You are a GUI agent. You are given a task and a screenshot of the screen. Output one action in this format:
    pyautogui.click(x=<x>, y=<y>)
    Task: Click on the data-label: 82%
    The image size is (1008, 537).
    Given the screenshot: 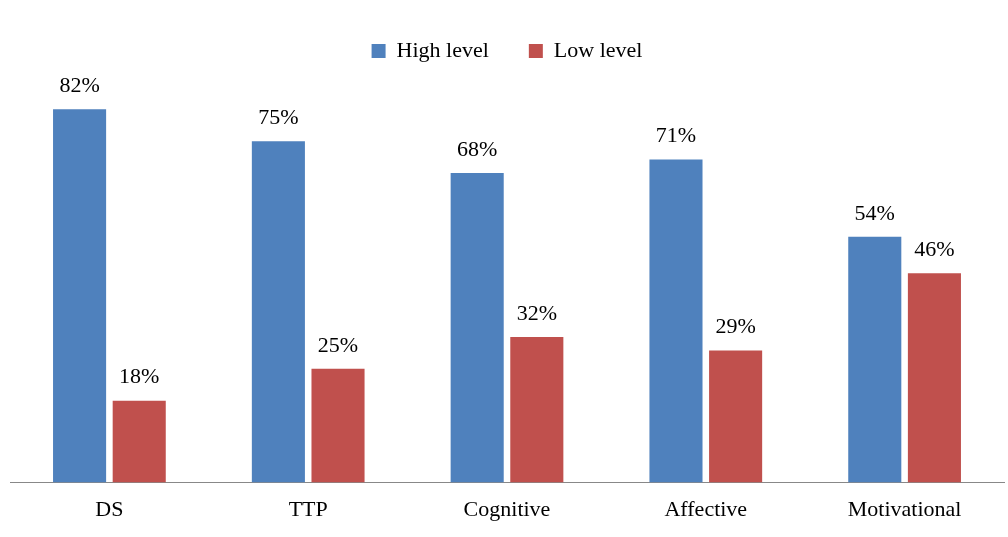 What is the action you would take?
    pyautogui.click(x=79, y=85)
    